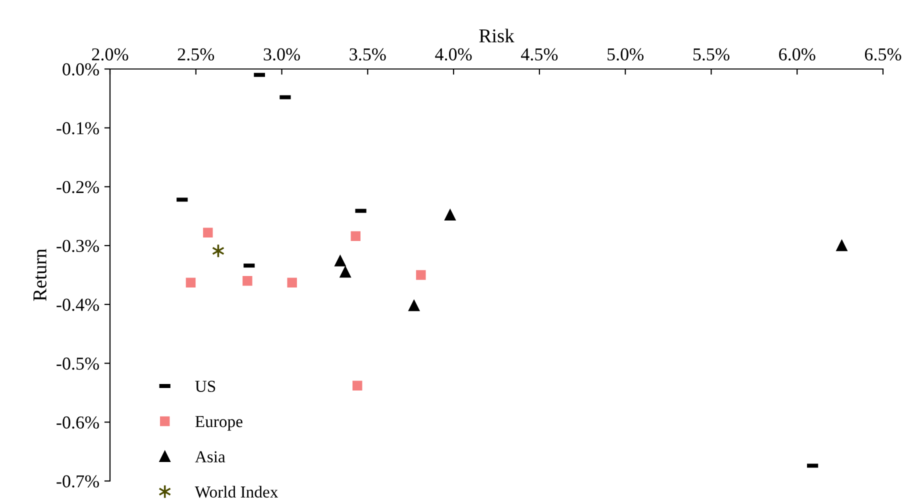  I want to click on y-tick-label: -0.6%, so click(77, 422).